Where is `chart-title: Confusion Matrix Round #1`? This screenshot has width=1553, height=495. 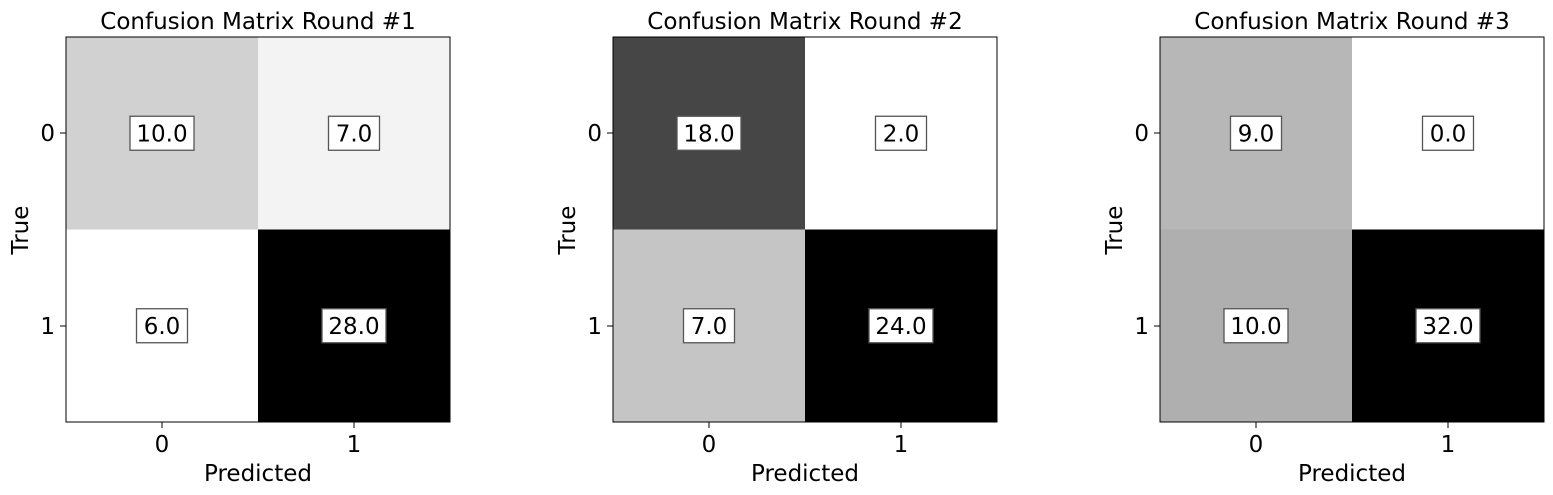
chart-title: Confusion Matrix Round #1 is located at coordinates (257, 22).